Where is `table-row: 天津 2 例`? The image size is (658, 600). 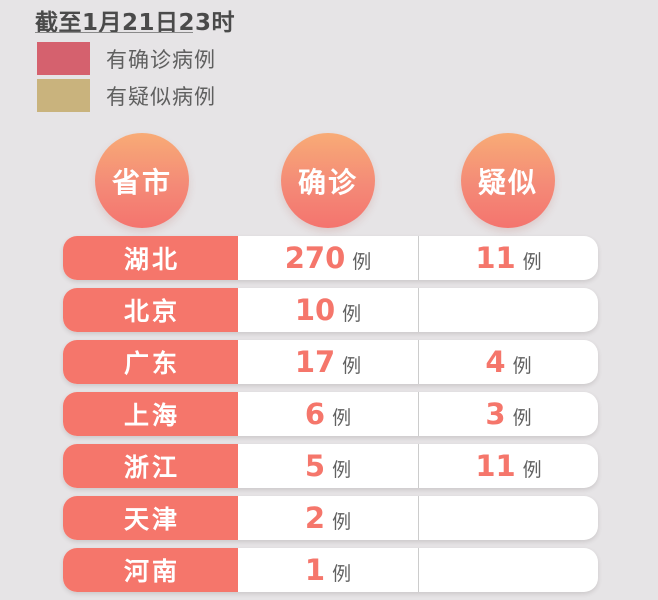 table-row: 天津 2 例 is located at coordinates (330, 518).